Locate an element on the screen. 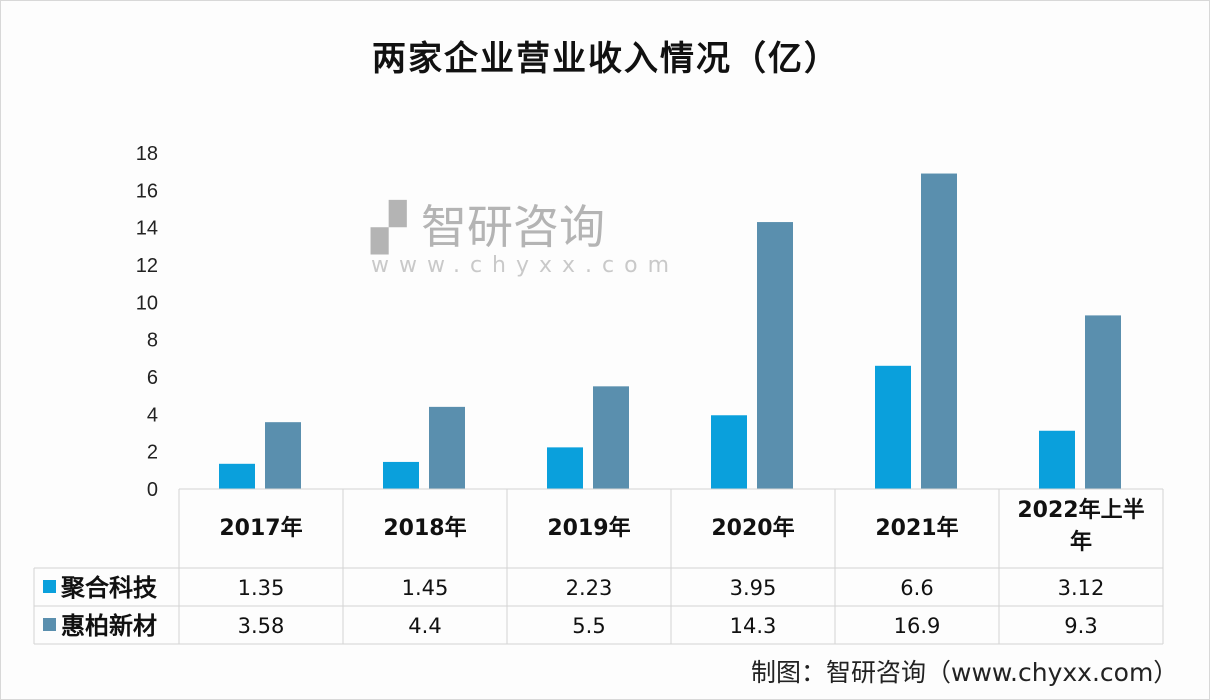  data-label: 3.12 is located at coordinates (1081, 588).